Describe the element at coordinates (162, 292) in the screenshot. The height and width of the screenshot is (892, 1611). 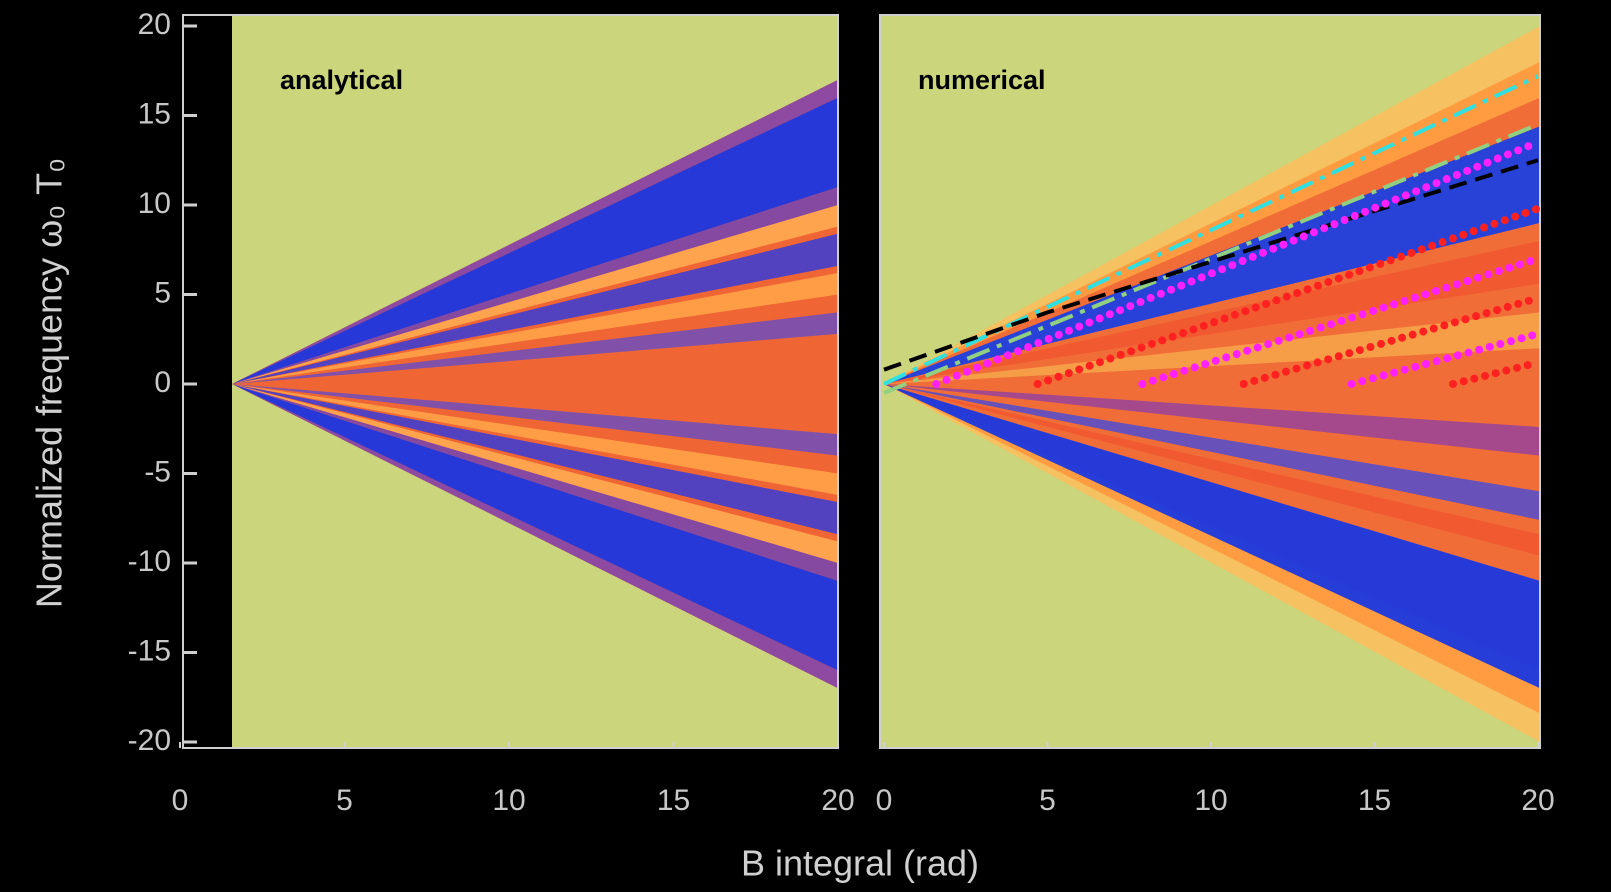
I see `y-tick-label: 5` at that location.